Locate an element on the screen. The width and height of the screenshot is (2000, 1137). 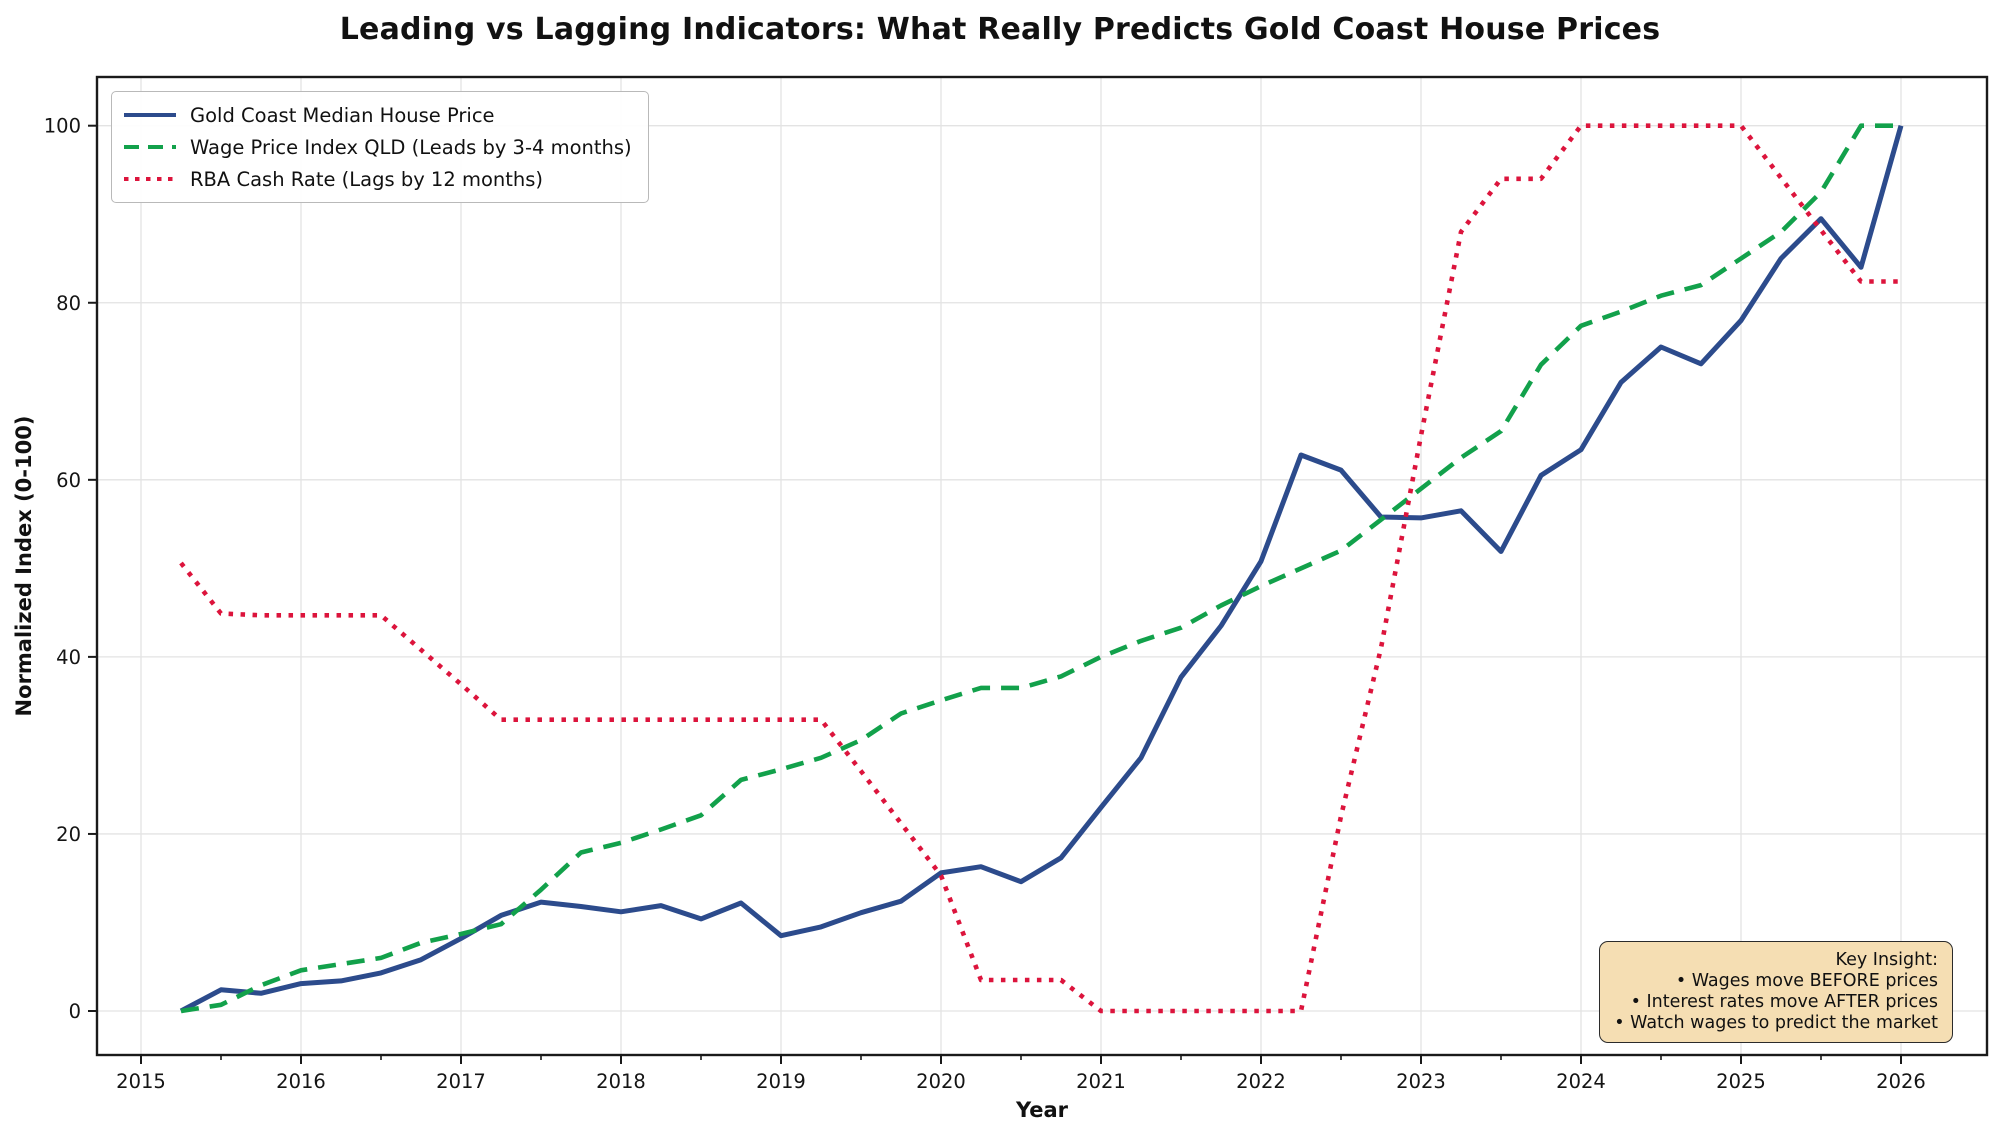
key-insight-bullet-2: • Interest rates move AFTER prices is located at coordinates (1784, 1002).